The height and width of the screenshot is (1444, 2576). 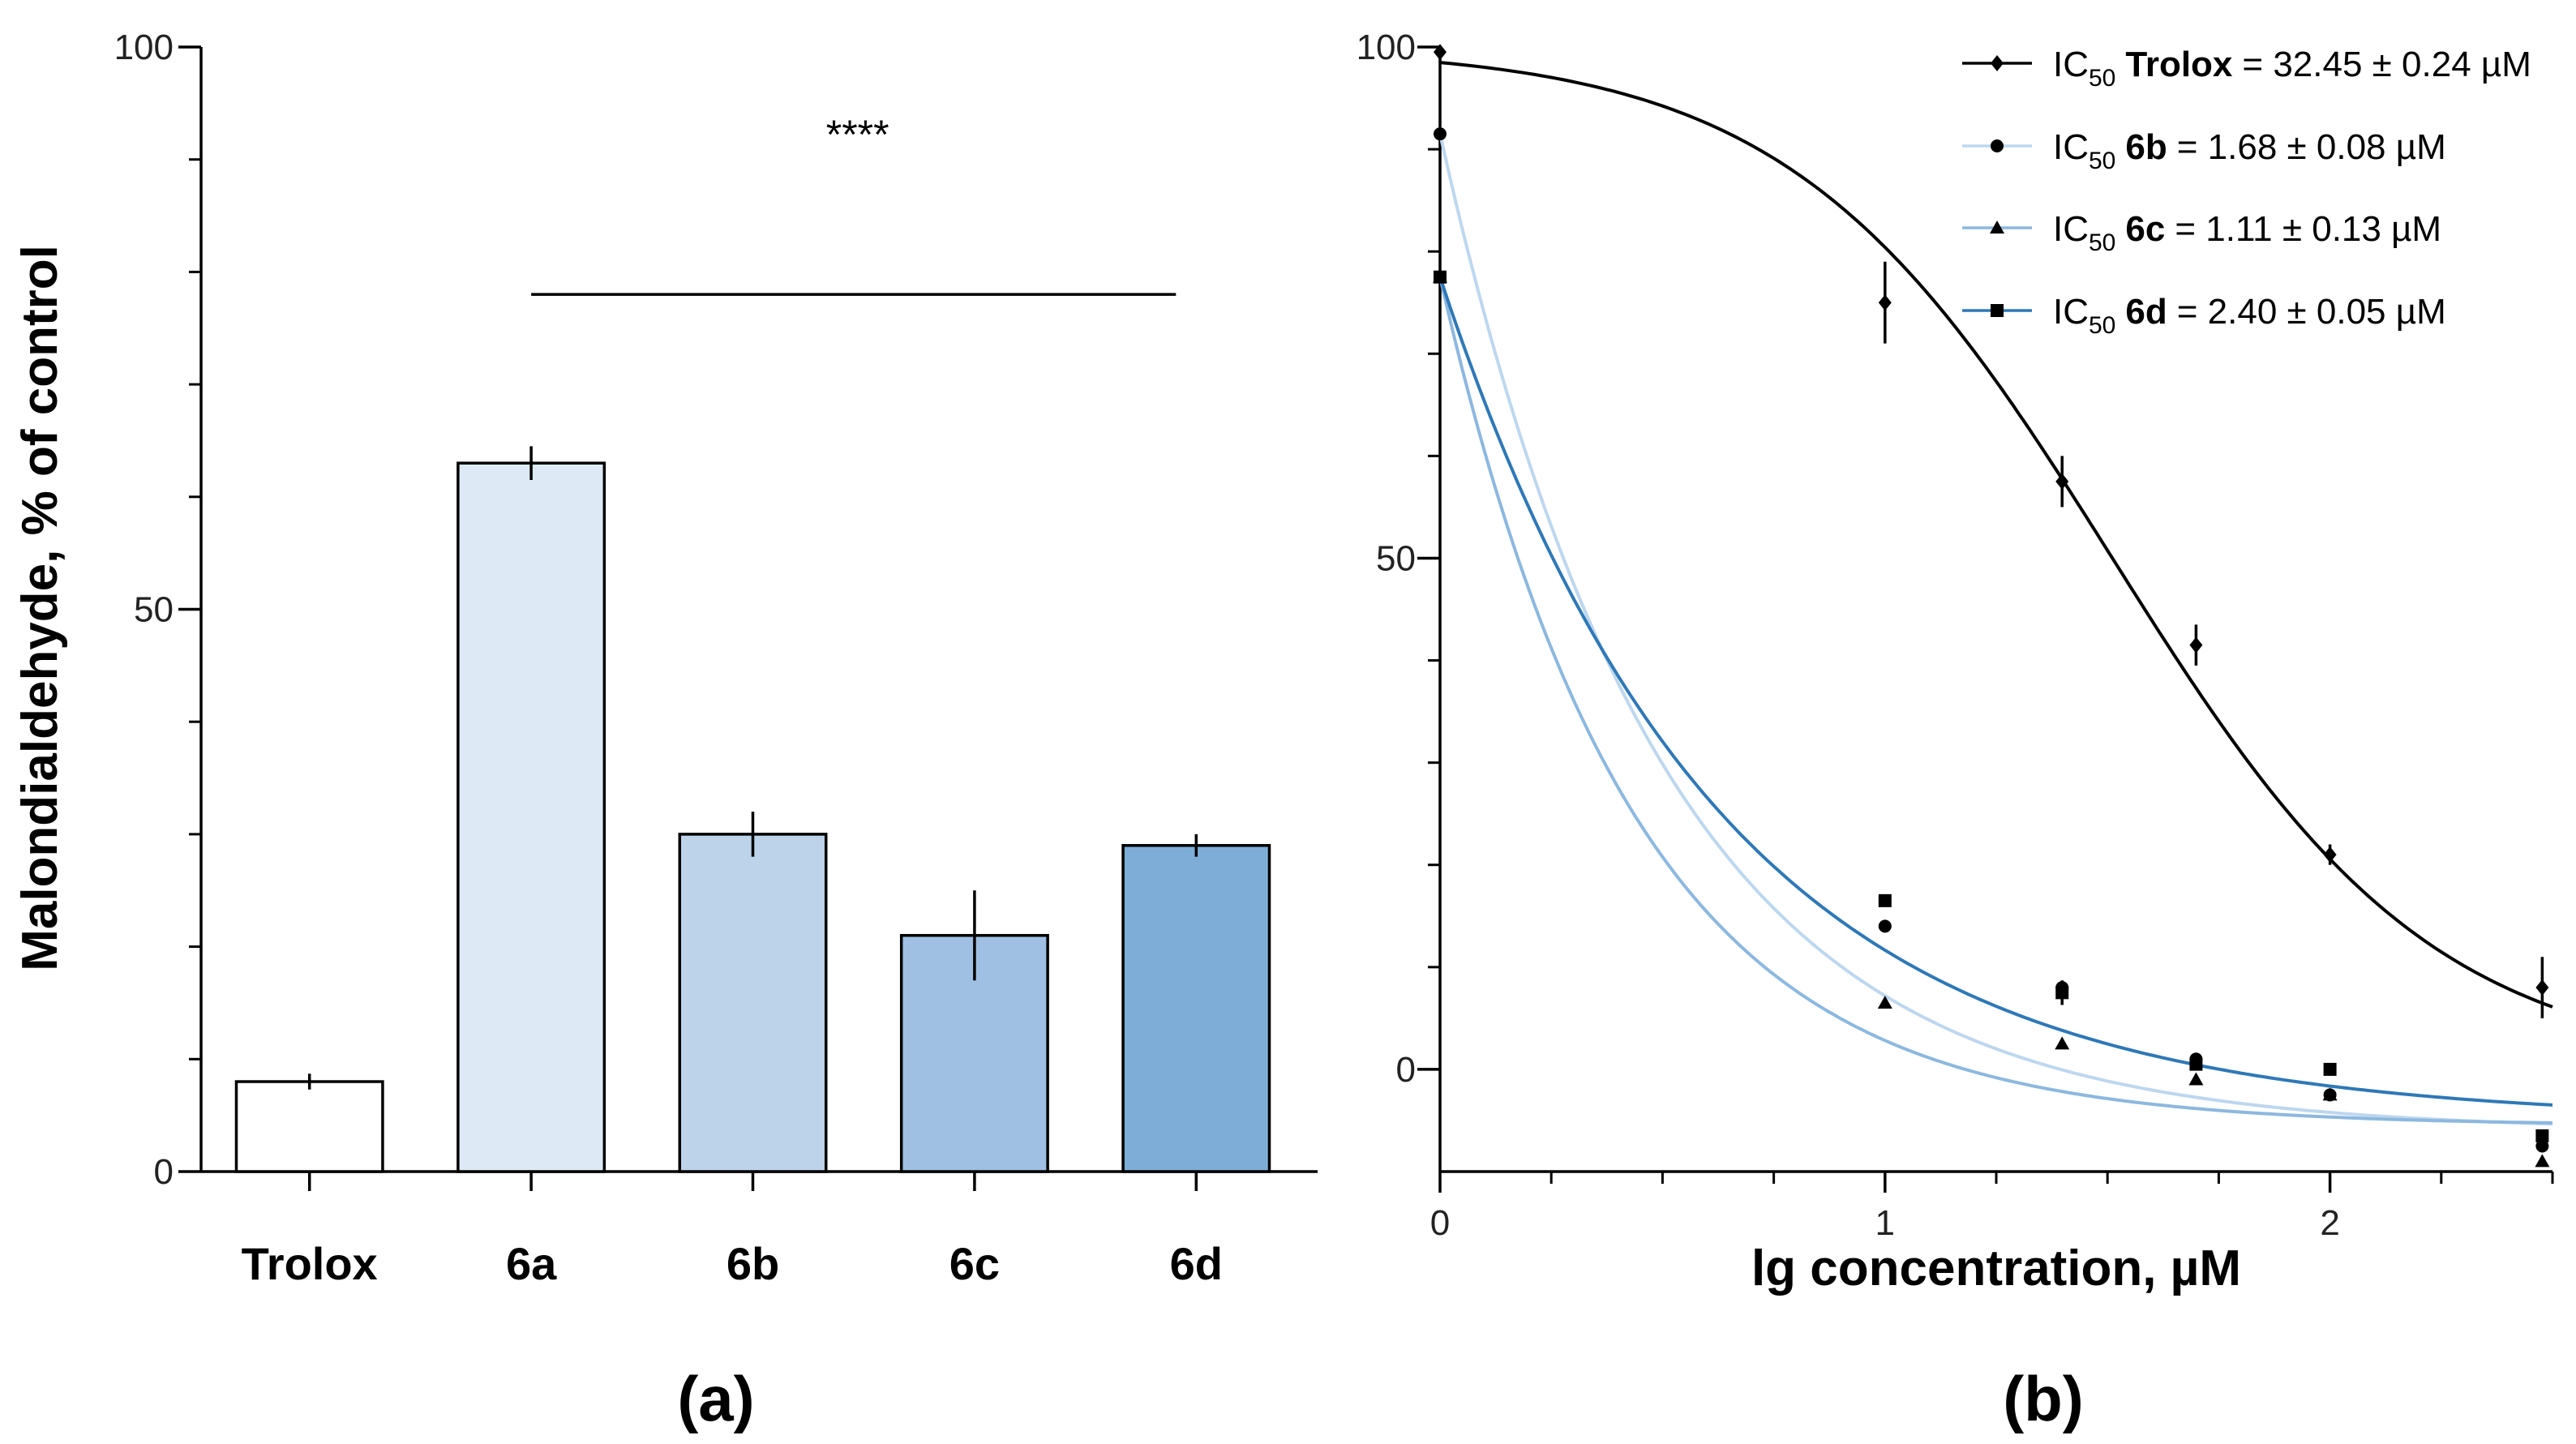 I want to click on x-tick-label: 2, so click(x=2329, y=1223).